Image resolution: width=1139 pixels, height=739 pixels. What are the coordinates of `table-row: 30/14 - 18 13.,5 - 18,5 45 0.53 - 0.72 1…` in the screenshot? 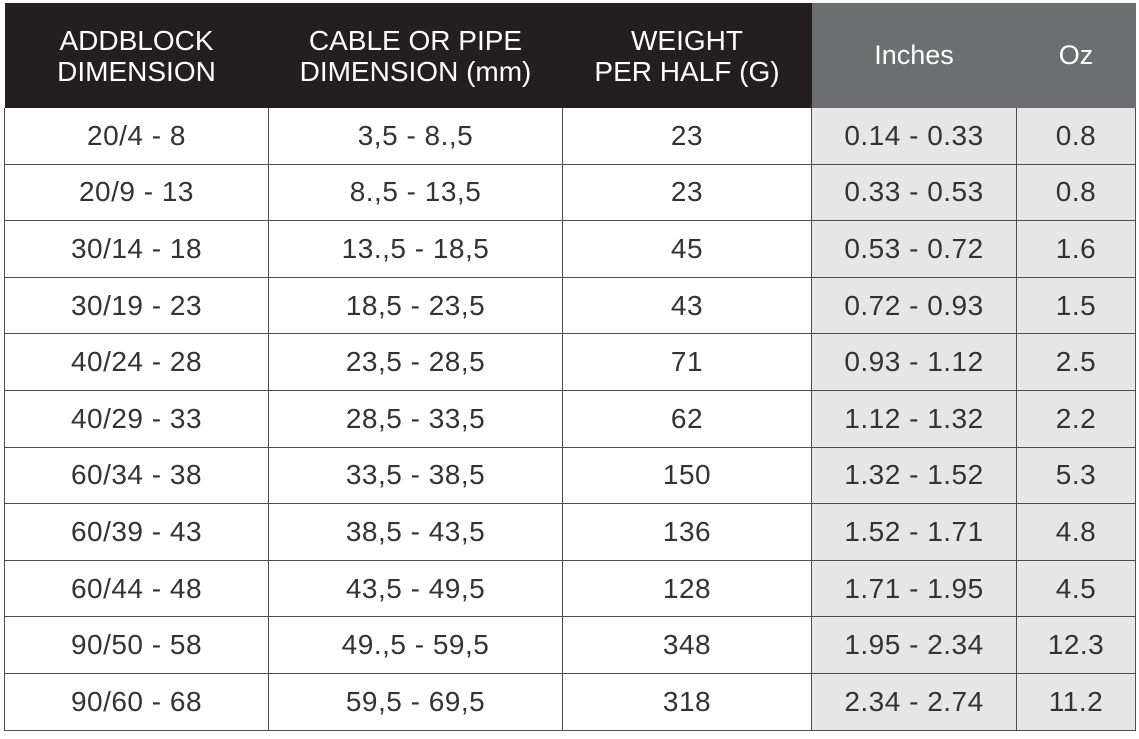 It's located at (570, 249).